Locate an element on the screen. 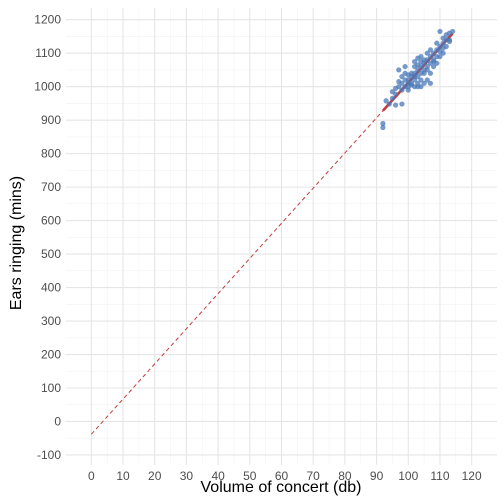 The image size is (504, 504). y-tick-label: 800 is located at coordinates (51, 154).